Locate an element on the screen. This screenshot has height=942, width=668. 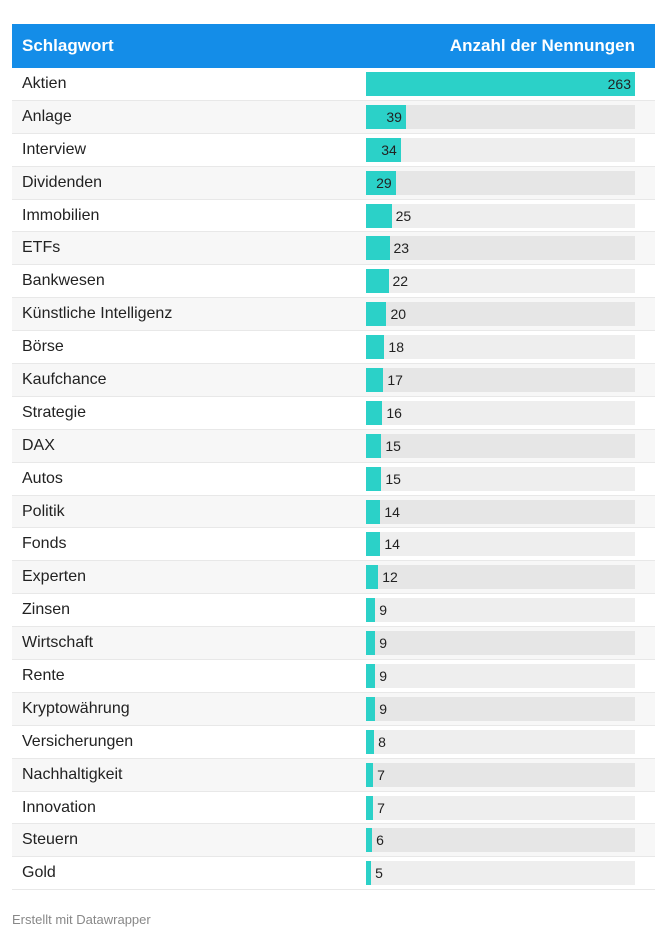
value-label: 14 is located at coordinates (392, 544).